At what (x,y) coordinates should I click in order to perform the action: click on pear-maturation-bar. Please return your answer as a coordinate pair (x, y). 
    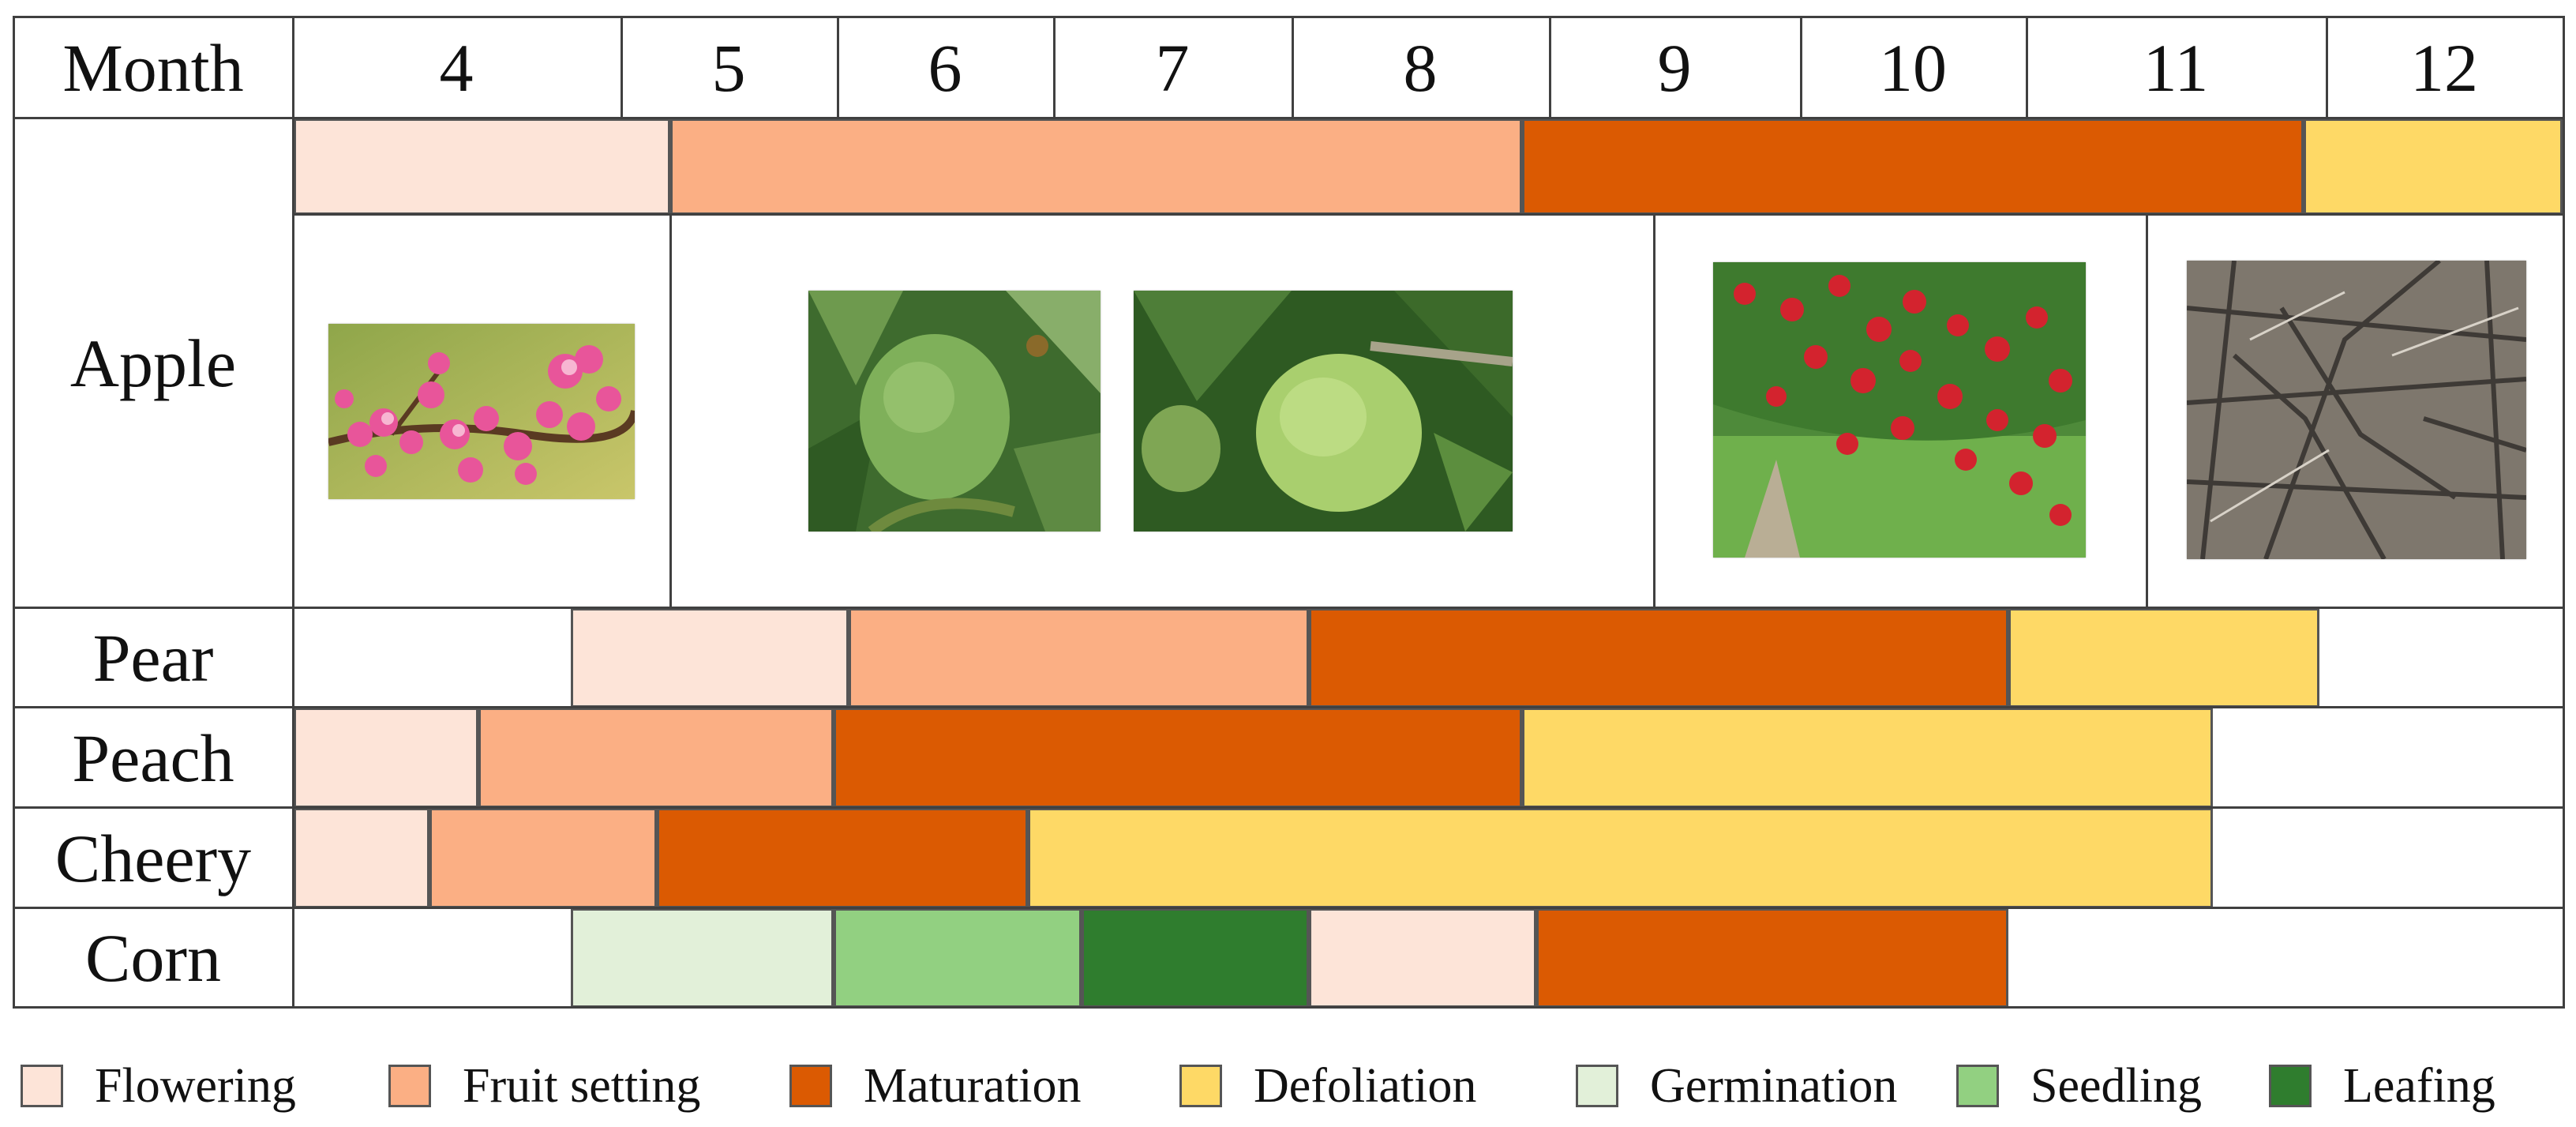
    Looking at the image, I should click on (1658, 658).